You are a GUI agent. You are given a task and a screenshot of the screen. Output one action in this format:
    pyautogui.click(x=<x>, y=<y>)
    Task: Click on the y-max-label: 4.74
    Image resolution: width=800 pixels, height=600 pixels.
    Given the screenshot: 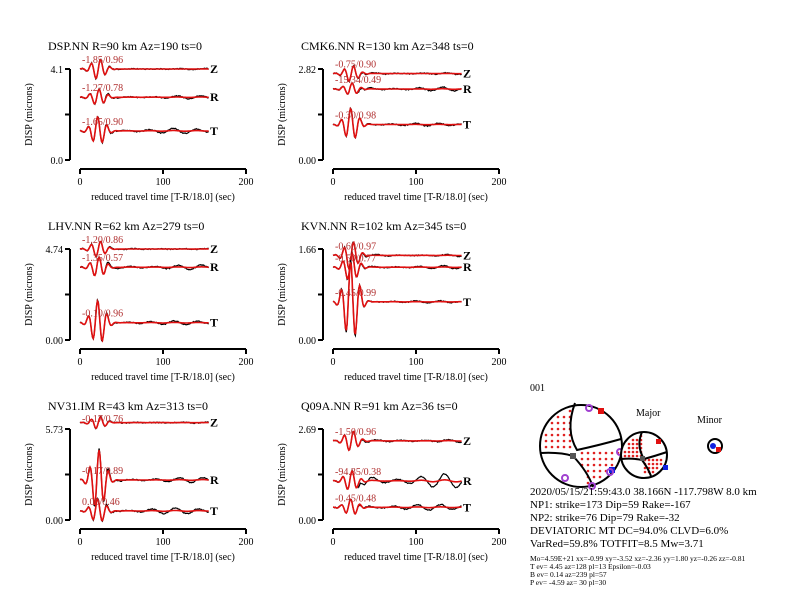 What is the action you would take?
    pyautogui.click(x=55, y=250)
    